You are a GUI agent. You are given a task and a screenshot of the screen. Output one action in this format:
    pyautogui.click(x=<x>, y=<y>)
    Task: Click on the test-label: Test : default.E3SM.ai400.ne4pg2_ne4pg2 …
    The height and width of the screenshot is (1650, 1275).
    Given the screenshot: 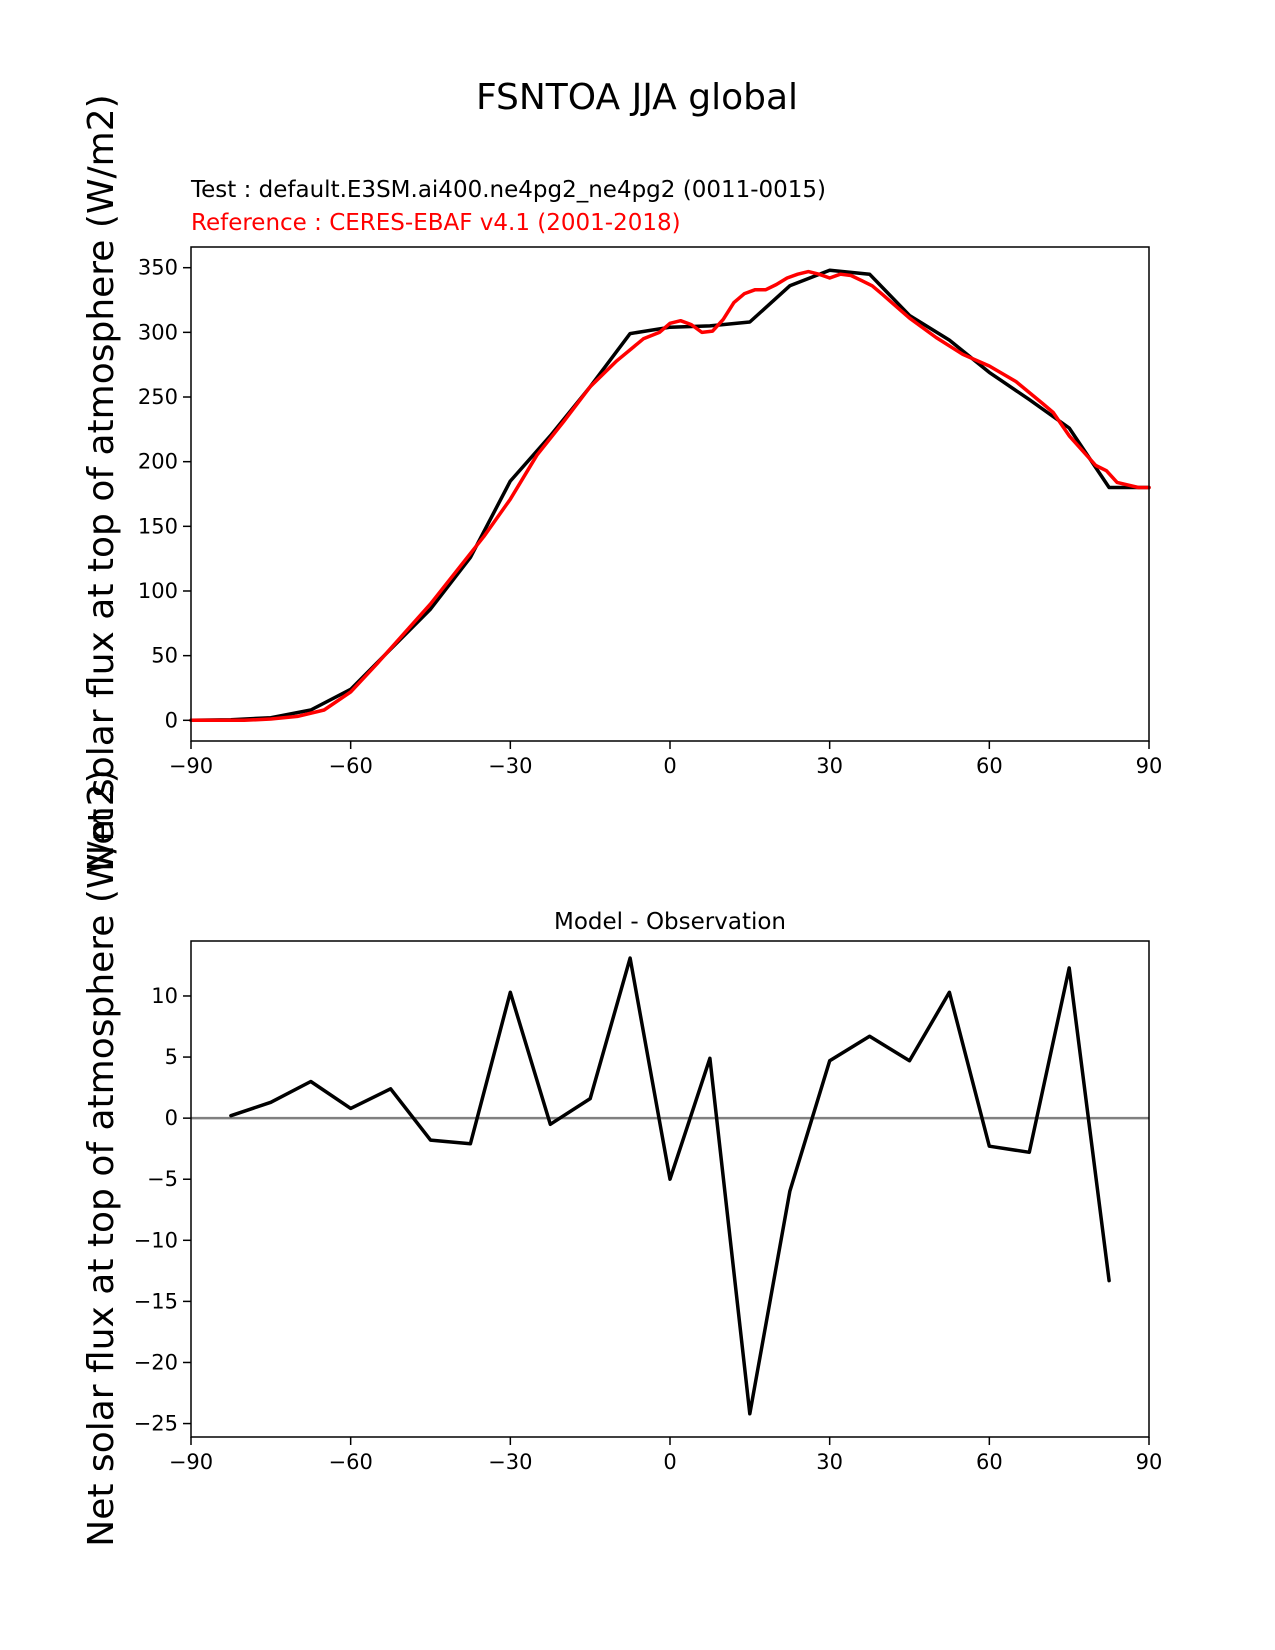 What is the action you would take?
    pyautogui.click(x=508, y=190)
    